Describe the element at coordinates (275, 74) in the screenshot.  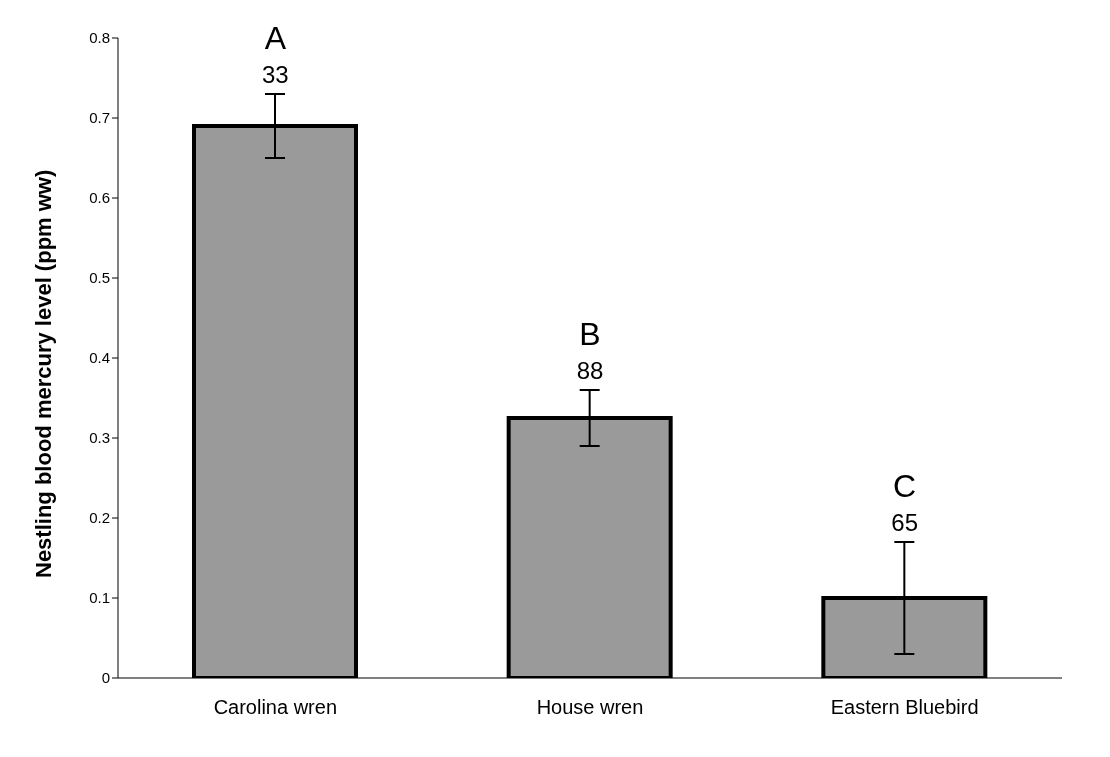
I see `annotation: 33` at that location.